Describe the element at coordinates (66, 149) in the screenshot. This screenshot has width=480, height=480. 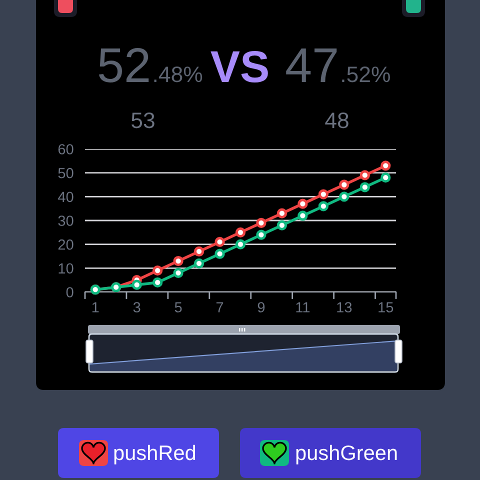
I see `y-tick-label: 60` at that location.